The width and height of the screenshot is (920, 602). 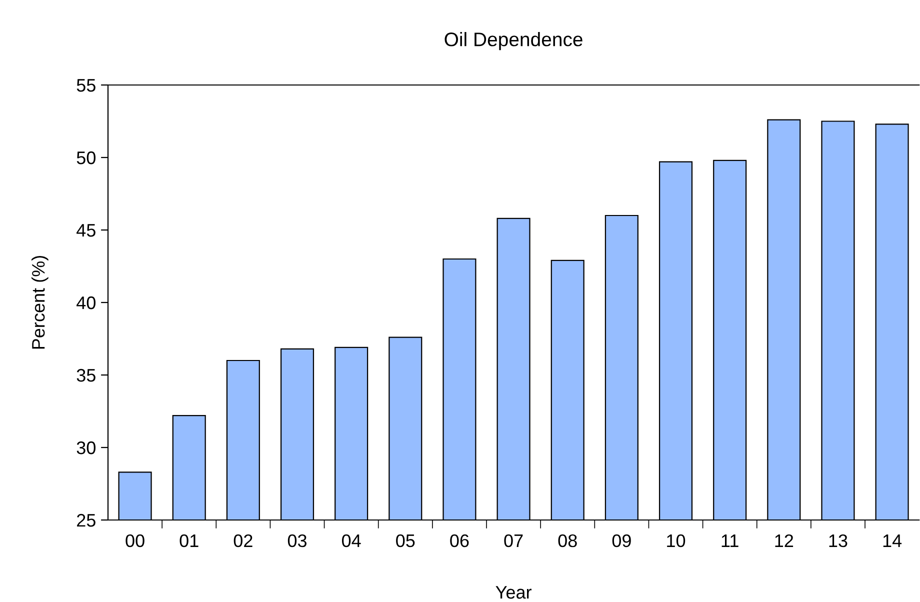 What do you see at coordinates (730, 540) in the screenshot?
I see `x-tick-label: 11` at bounding box center [730, 540].